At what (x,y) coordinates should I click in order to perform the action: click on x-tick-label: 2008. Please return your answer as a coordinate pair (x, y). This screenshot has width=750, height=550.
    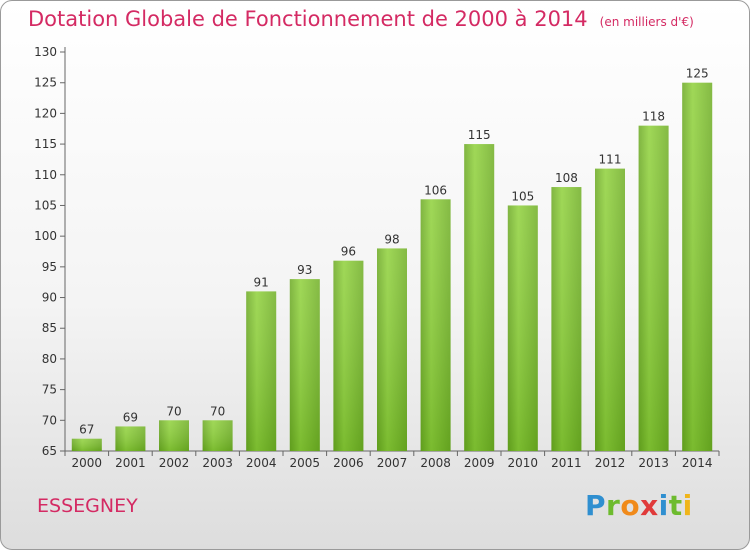
    Looking at the image, I should click on (435, 463).